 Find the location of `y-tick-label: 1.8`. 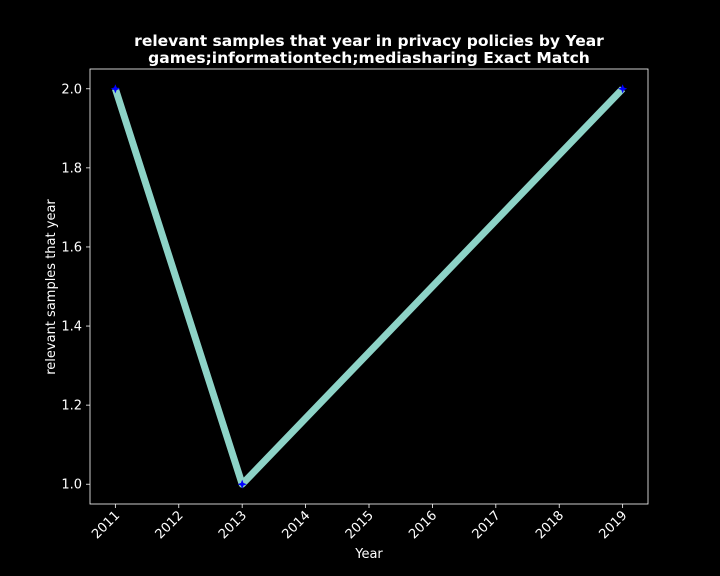

y-tick-label: 1.8 is located at coordinates (71, 168).